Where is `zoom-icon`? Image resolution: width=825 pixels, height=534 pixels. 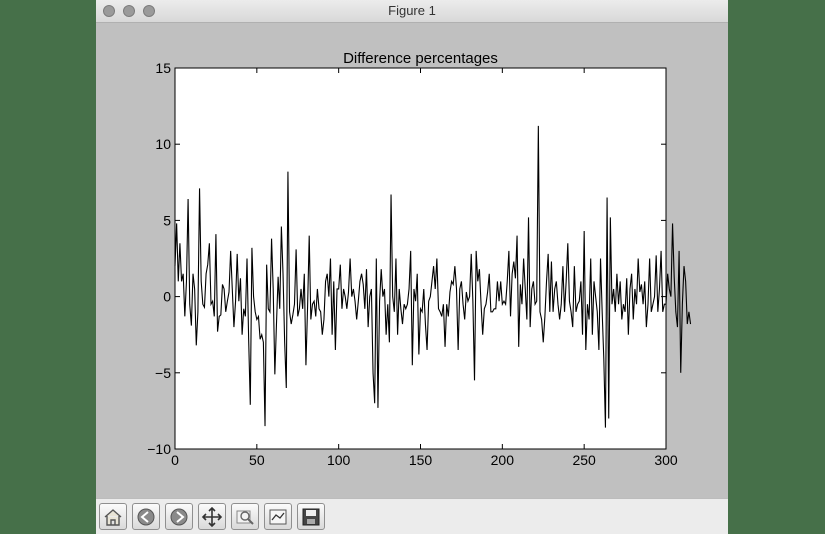 zoom-icon is located at coordinates (245, 517).